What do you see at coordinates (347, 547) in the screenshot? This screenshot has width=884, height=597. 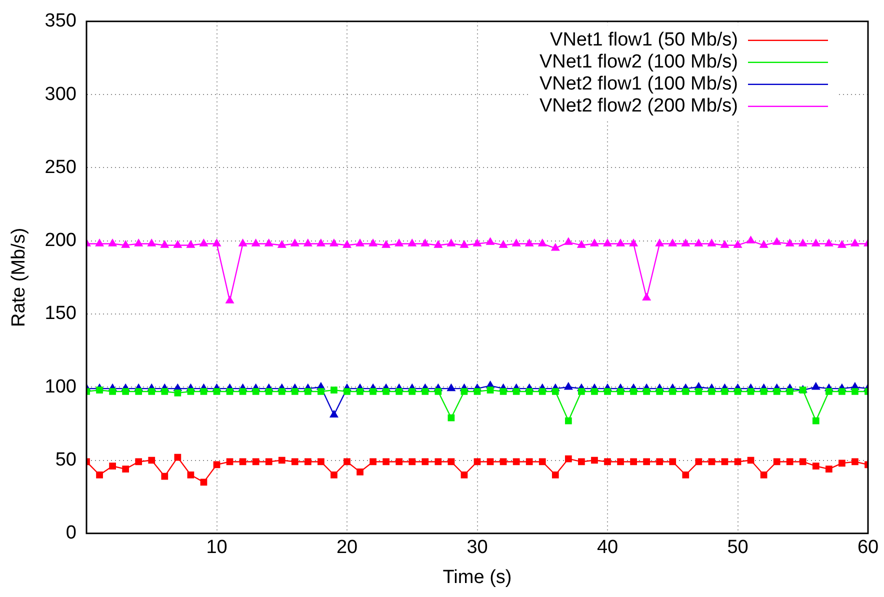 I see `x-tick-label: 20` at bounding box center [347, 547].